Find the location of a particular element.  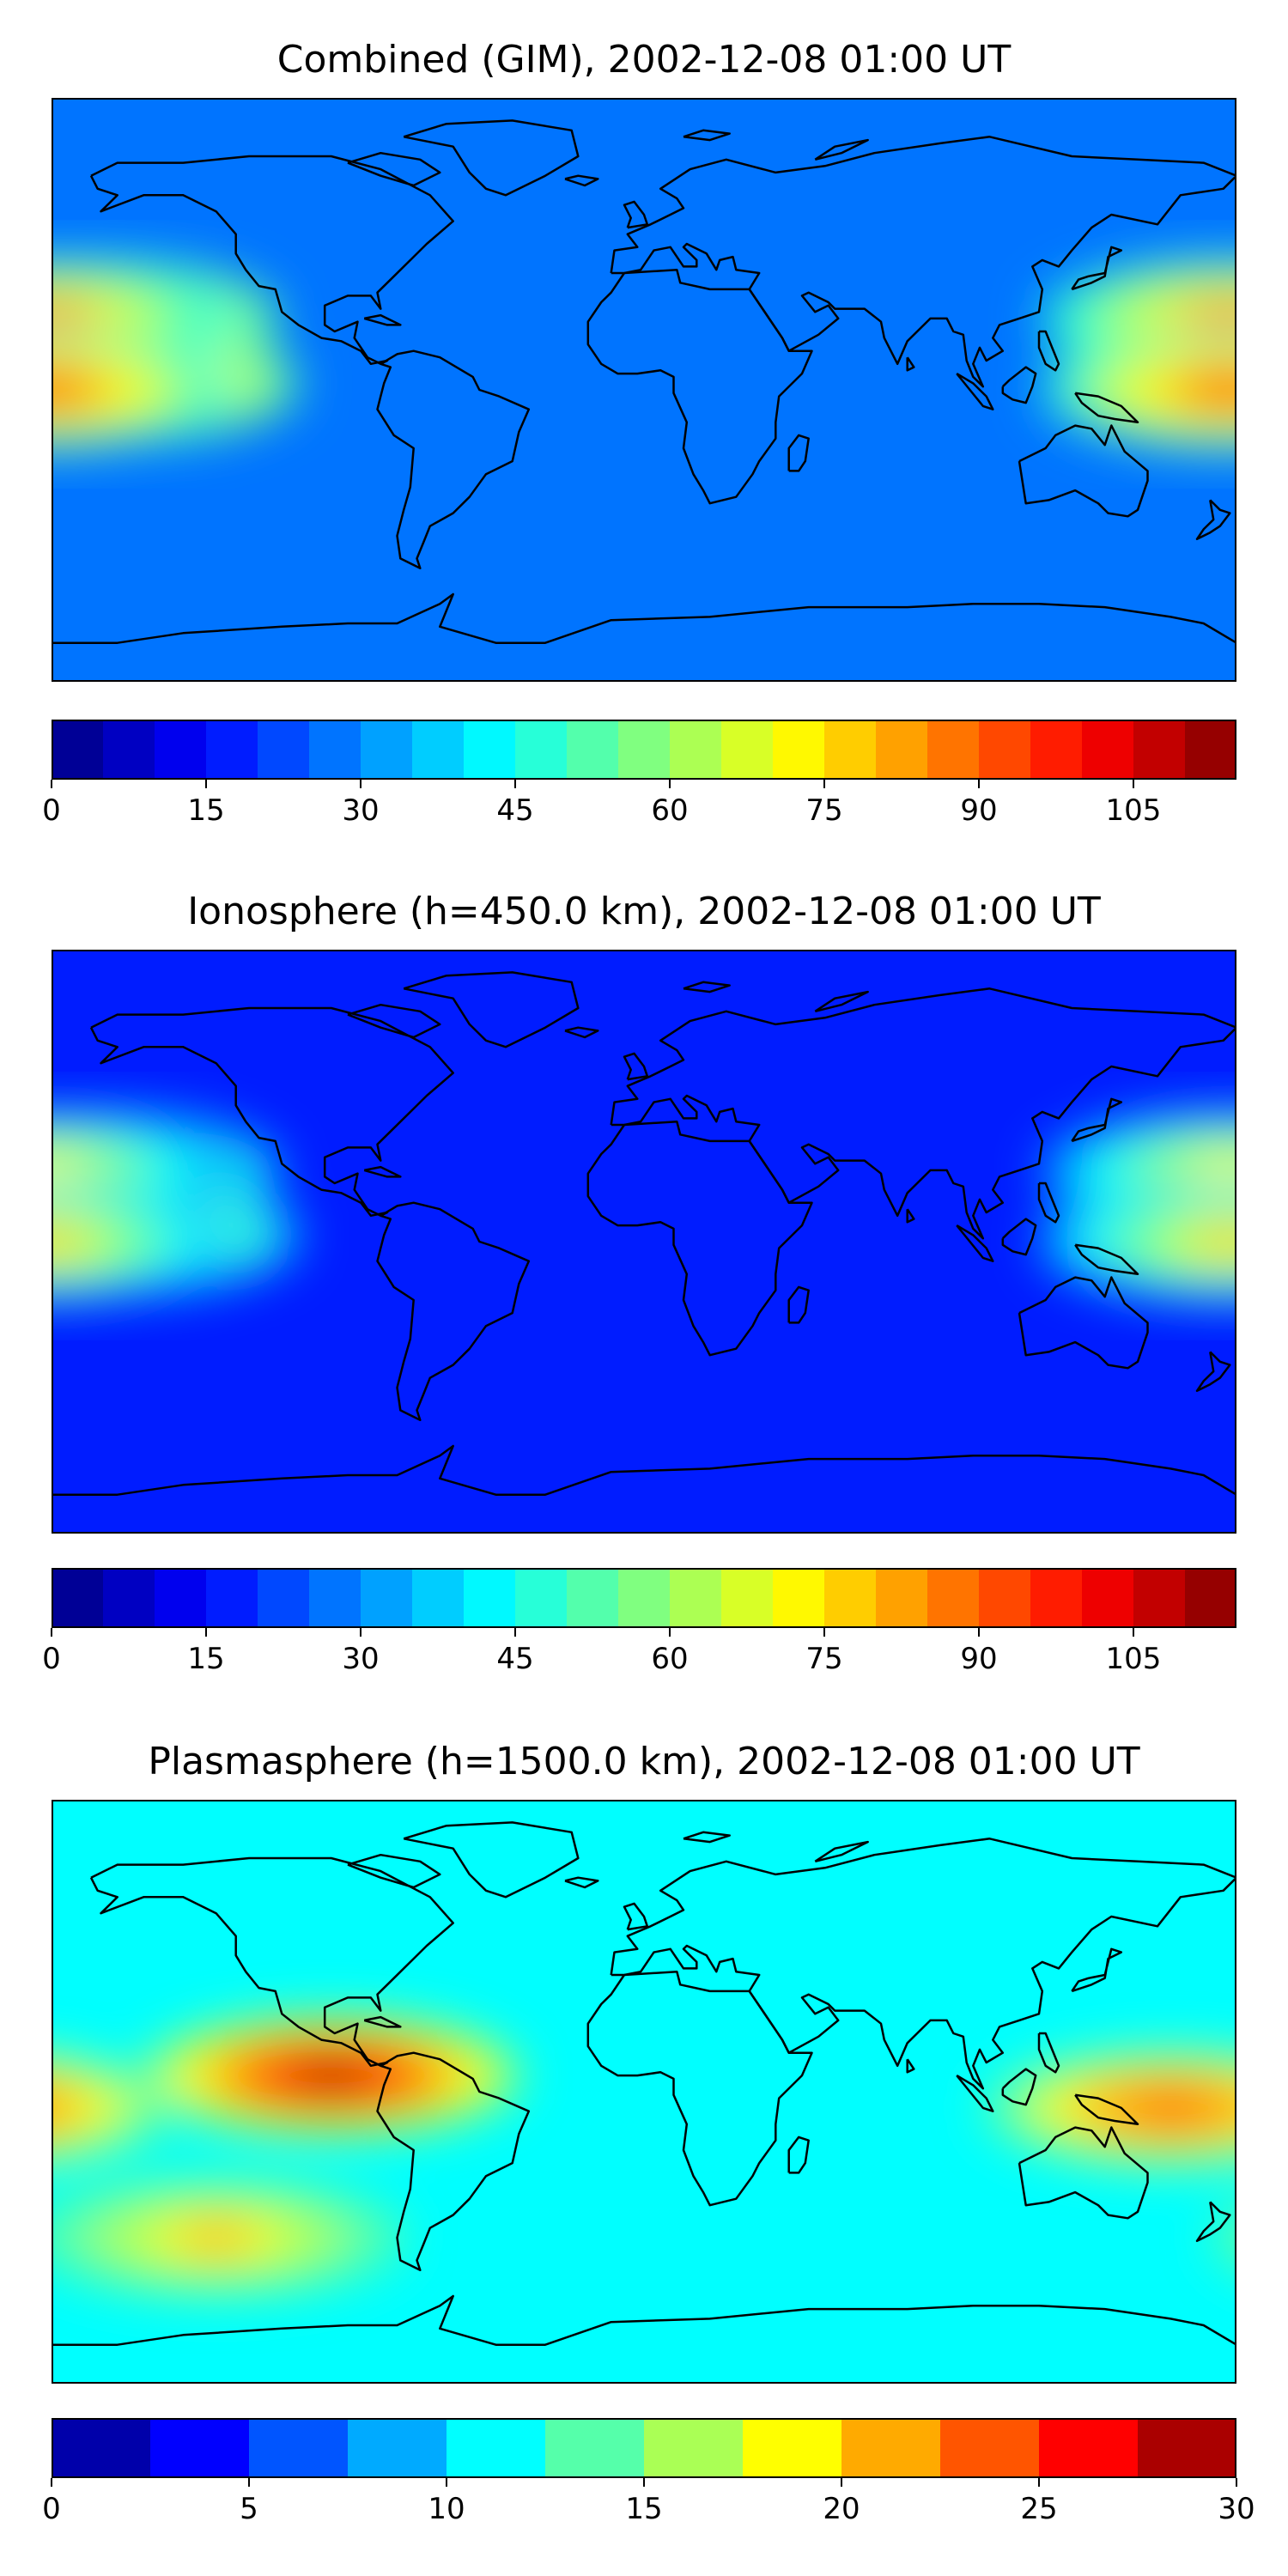

colorbar-tick-label: 45 is located at coordinates (515, 1659).